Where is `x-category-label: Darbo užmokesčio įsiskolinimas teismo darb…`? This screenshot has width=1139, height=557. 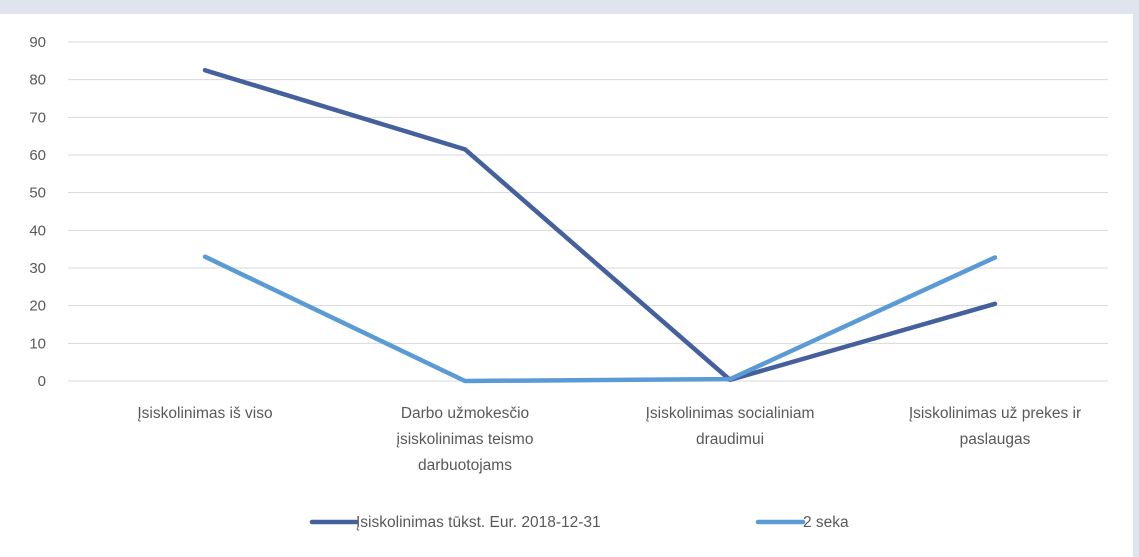
x-category-label: Darbo užmokesčio įsiskolinimas teismo darb… is located at coordinates (465, 439).